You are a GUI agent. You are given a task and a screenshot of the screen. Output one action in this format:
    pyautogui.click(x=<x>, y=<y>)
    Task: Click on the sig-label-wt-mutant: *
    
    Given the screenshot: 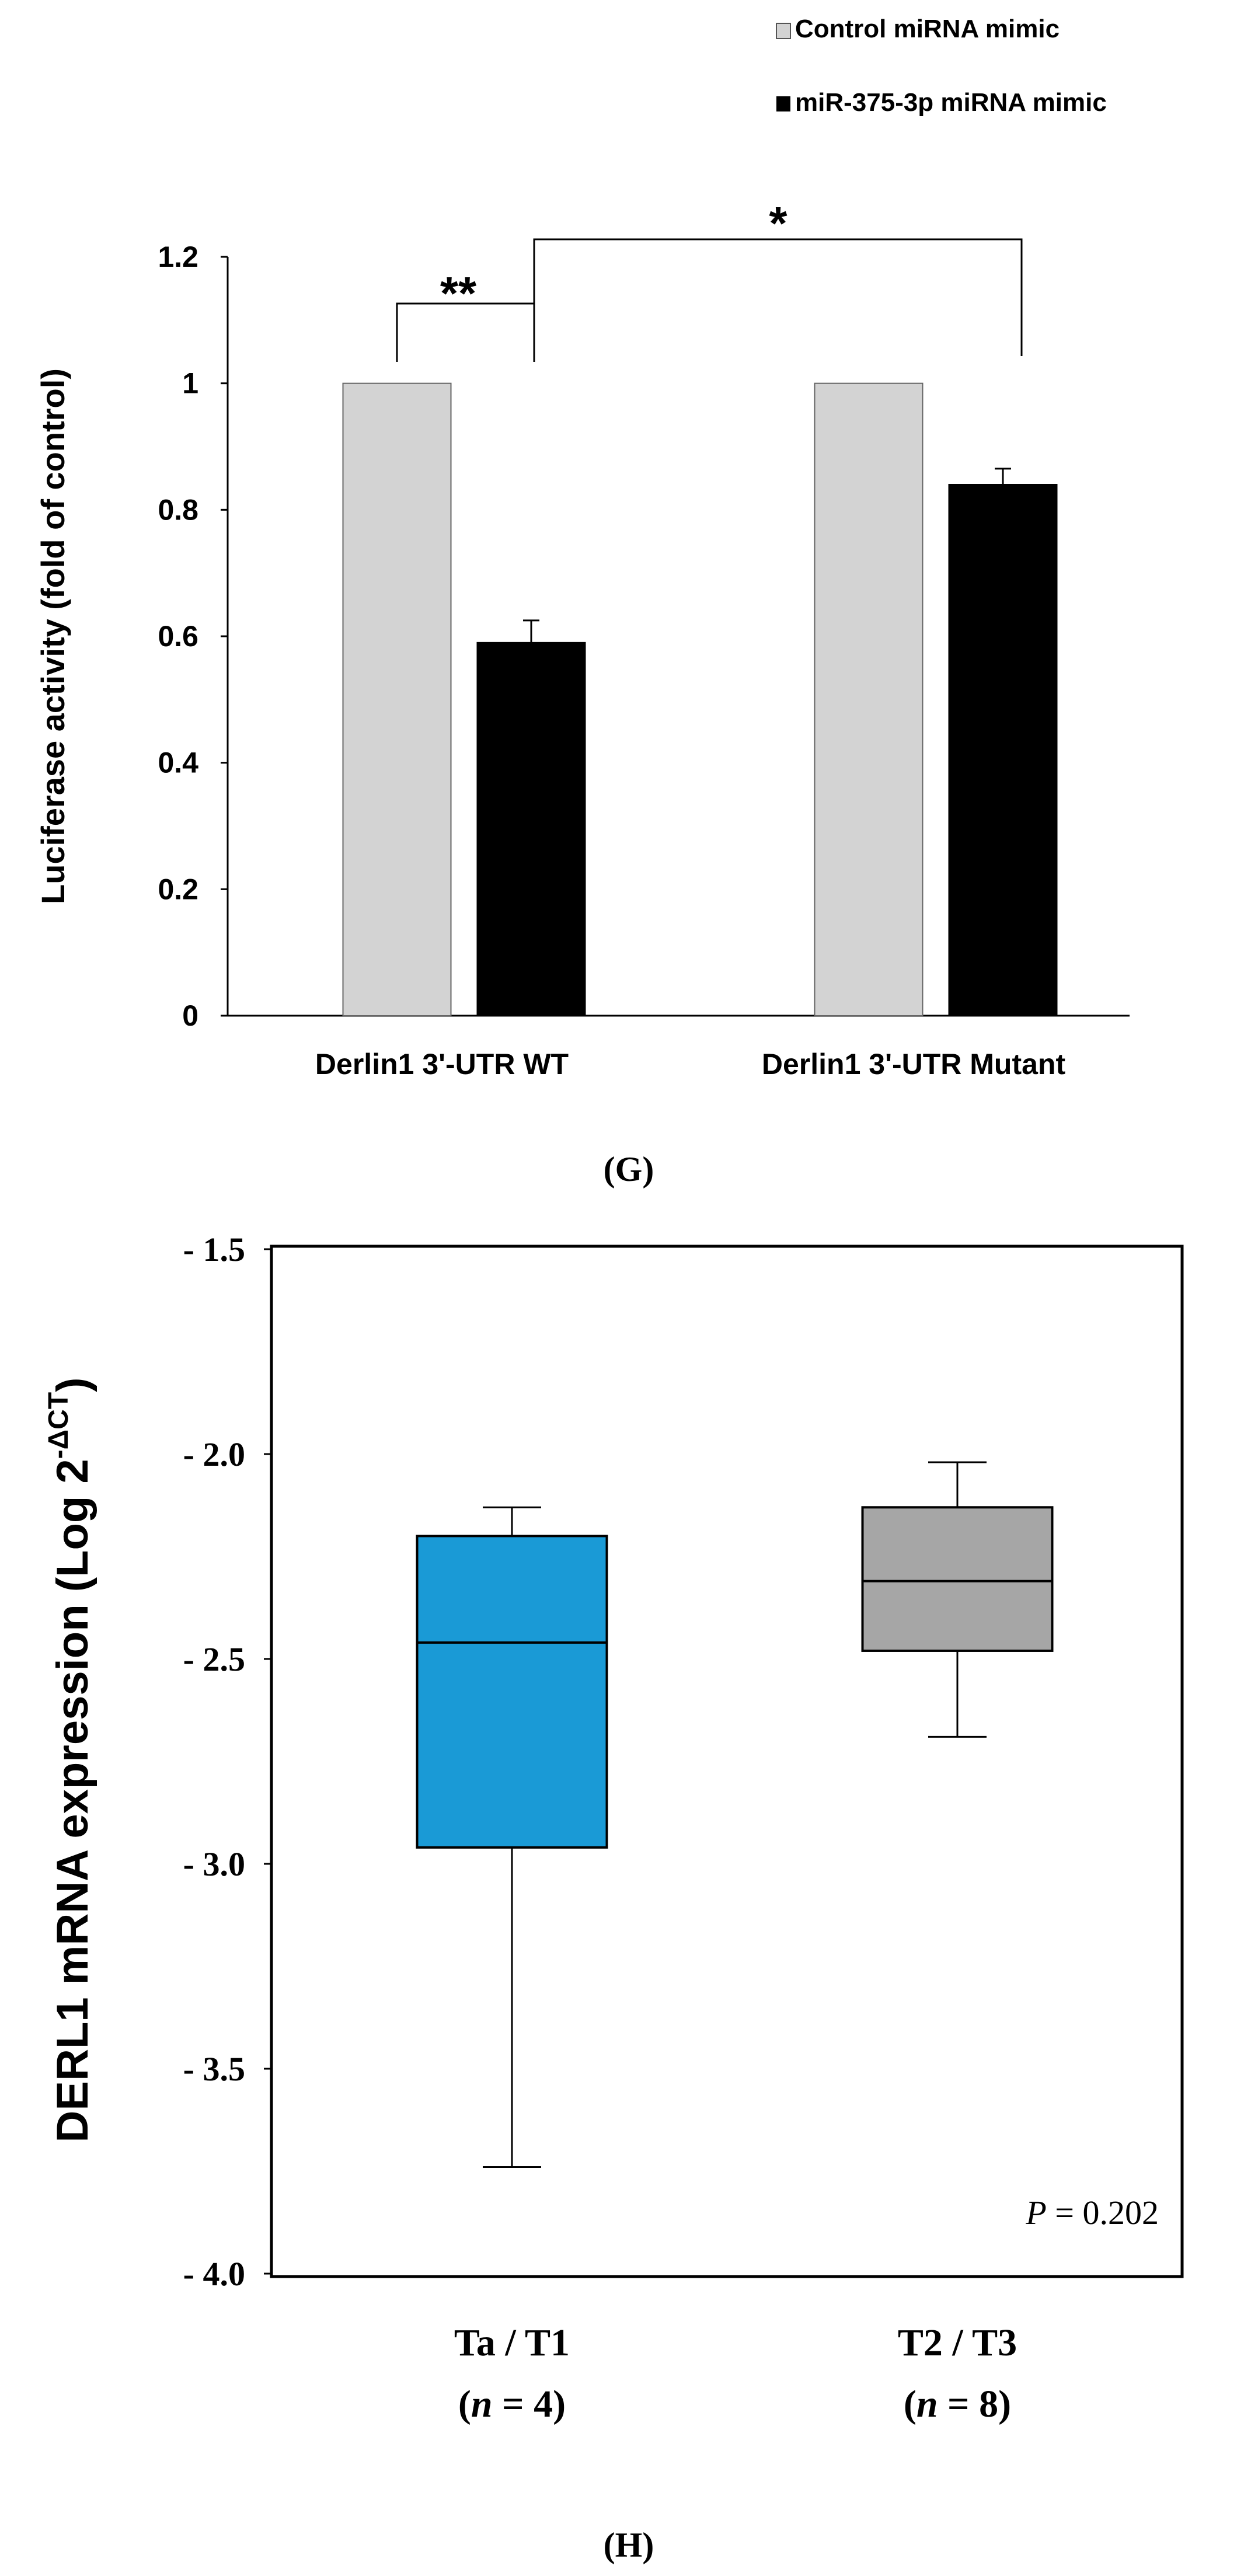 What is the action you would take?
    pyautogui.click(x=778, y=223)
    